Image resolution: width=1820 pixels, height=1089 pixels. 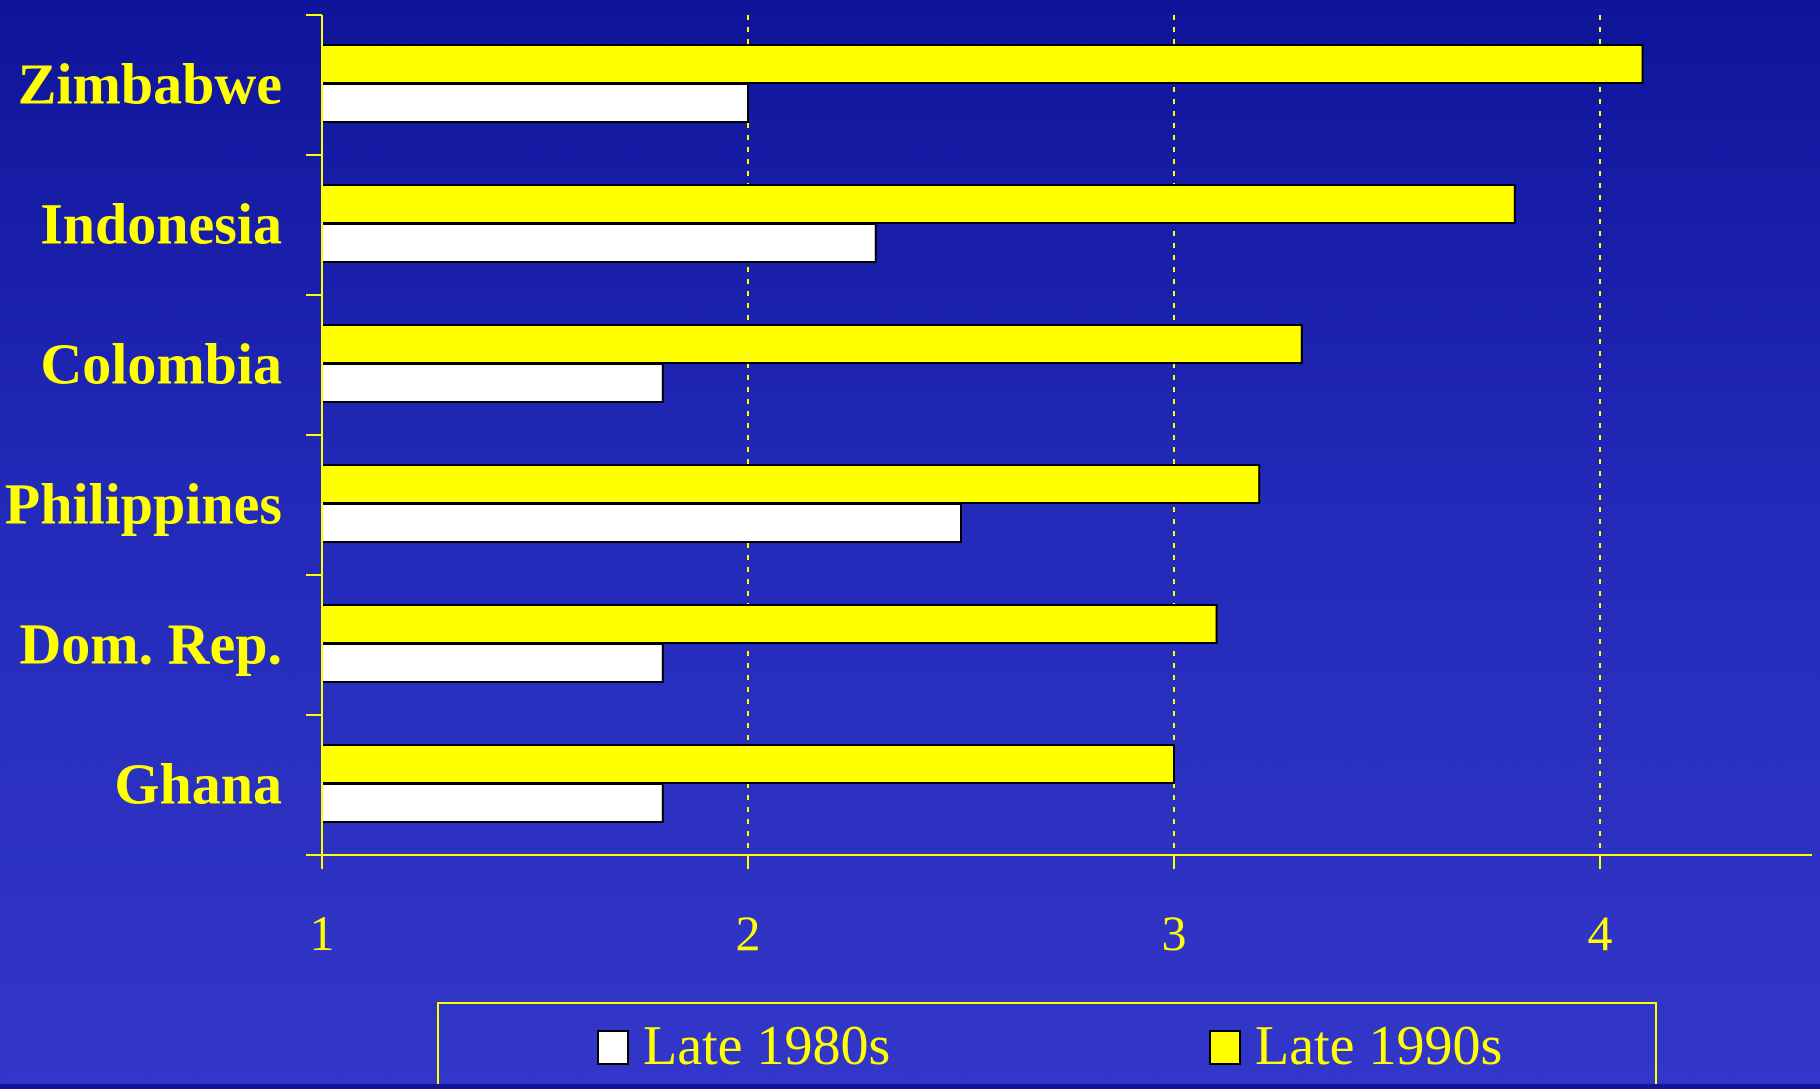 I want to click on category-label-dom-rep: Dom. Rep., so click(x=150, y=643).